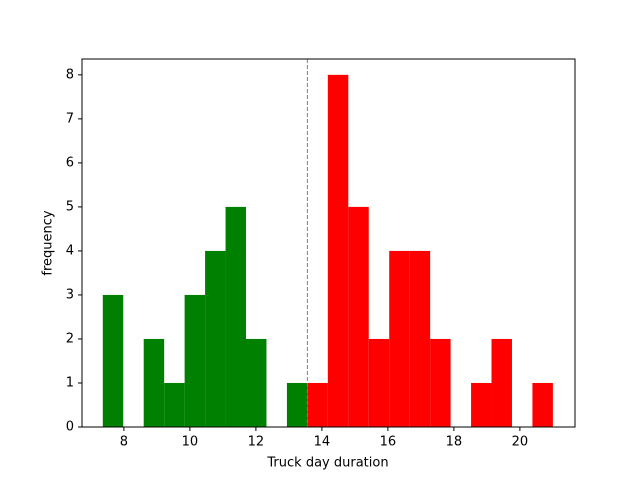  Describe the element at coordinates (48, 243) in the screenshot. I see `y-axis-label: frequency` at that location.